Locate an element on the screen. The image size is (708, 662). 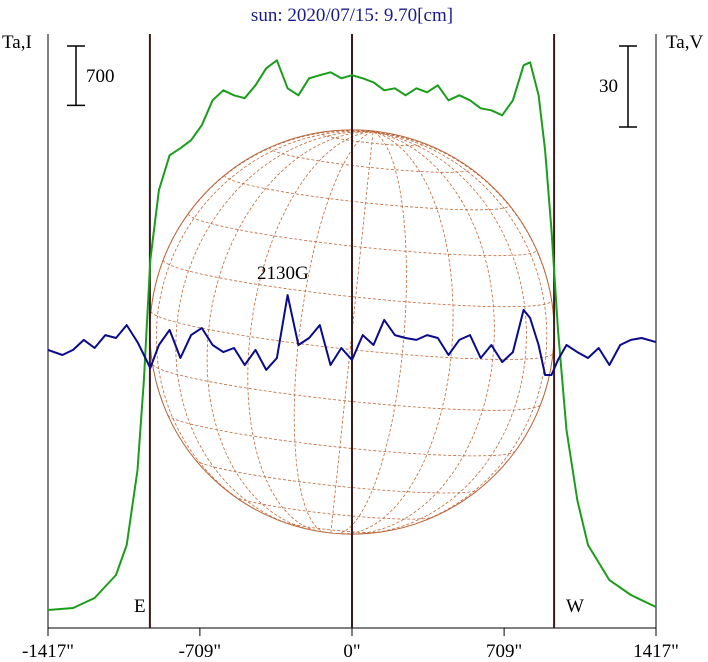
series-line is located at coordinates (352, 335).